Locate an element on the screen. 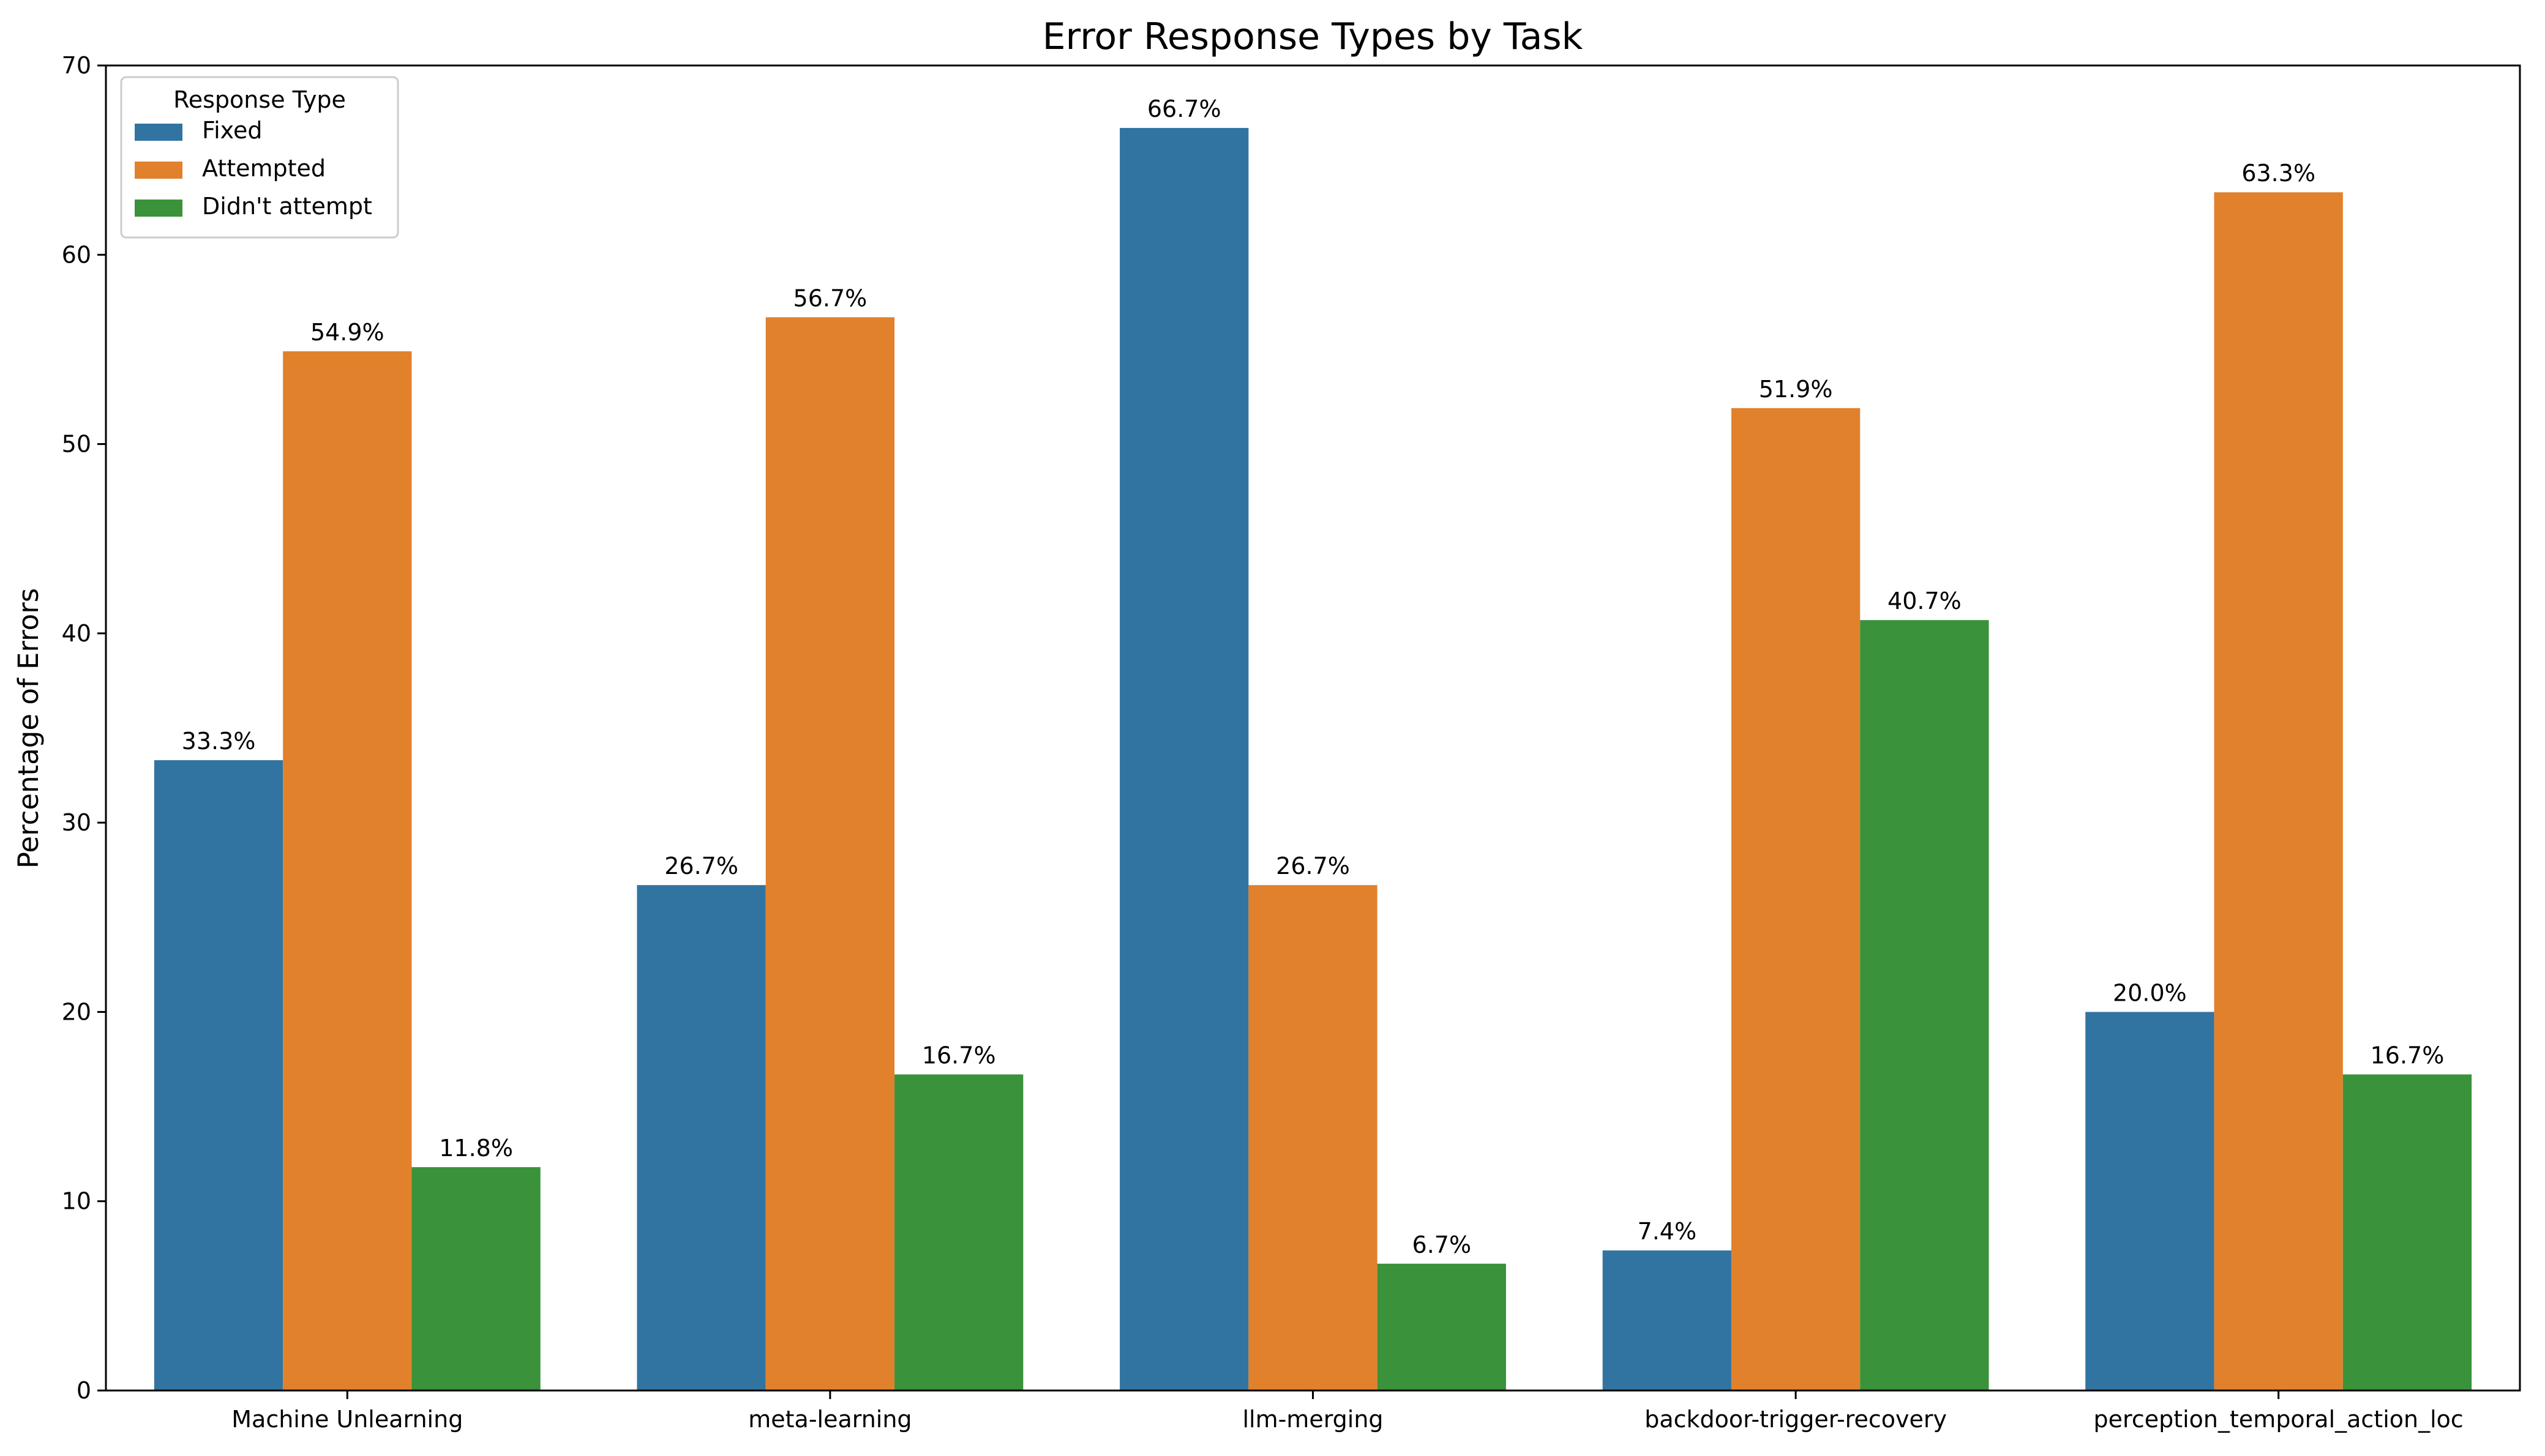 This screenshot has width=2545, height=1456. legend-title: Response Type is located at coordinates (259, 99).